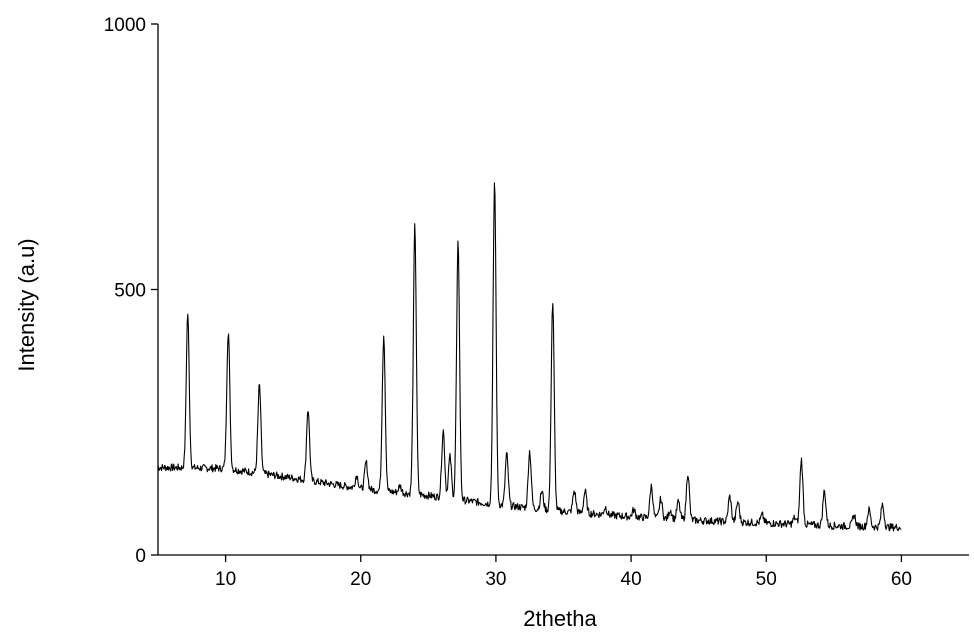  I want to click on x-tick-label: 30, so click(495, 579).